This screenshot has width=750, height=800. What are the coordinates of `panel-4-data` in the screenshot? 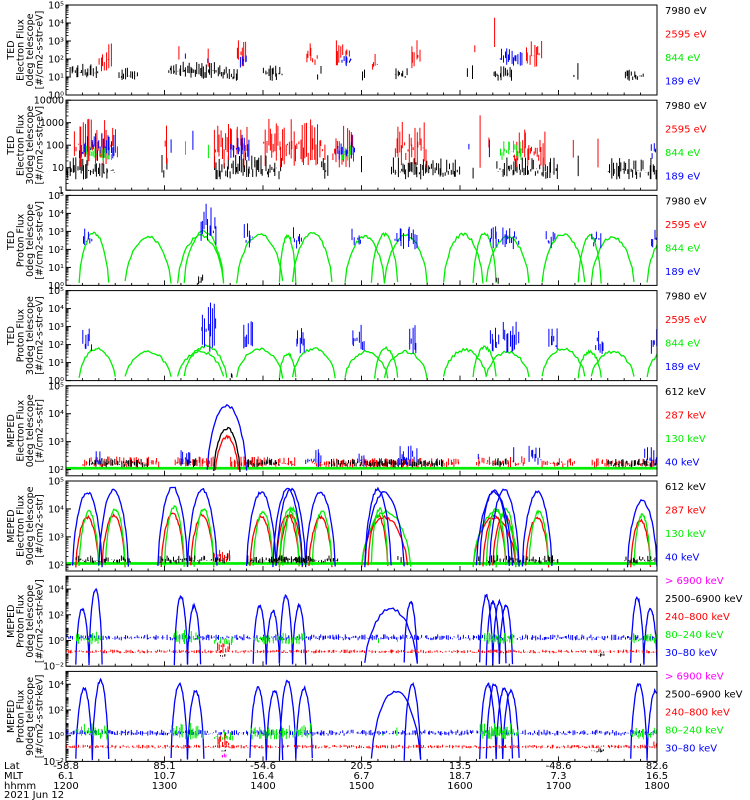 It's located at (361, 437).